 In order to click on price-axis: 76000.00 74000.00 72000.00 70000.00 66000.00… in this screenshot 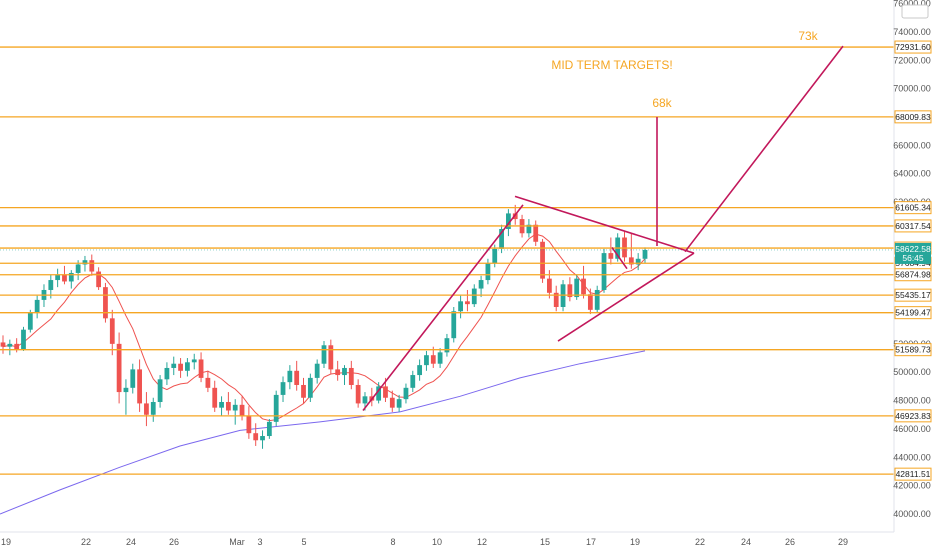, I will do `click(912, 259)`.